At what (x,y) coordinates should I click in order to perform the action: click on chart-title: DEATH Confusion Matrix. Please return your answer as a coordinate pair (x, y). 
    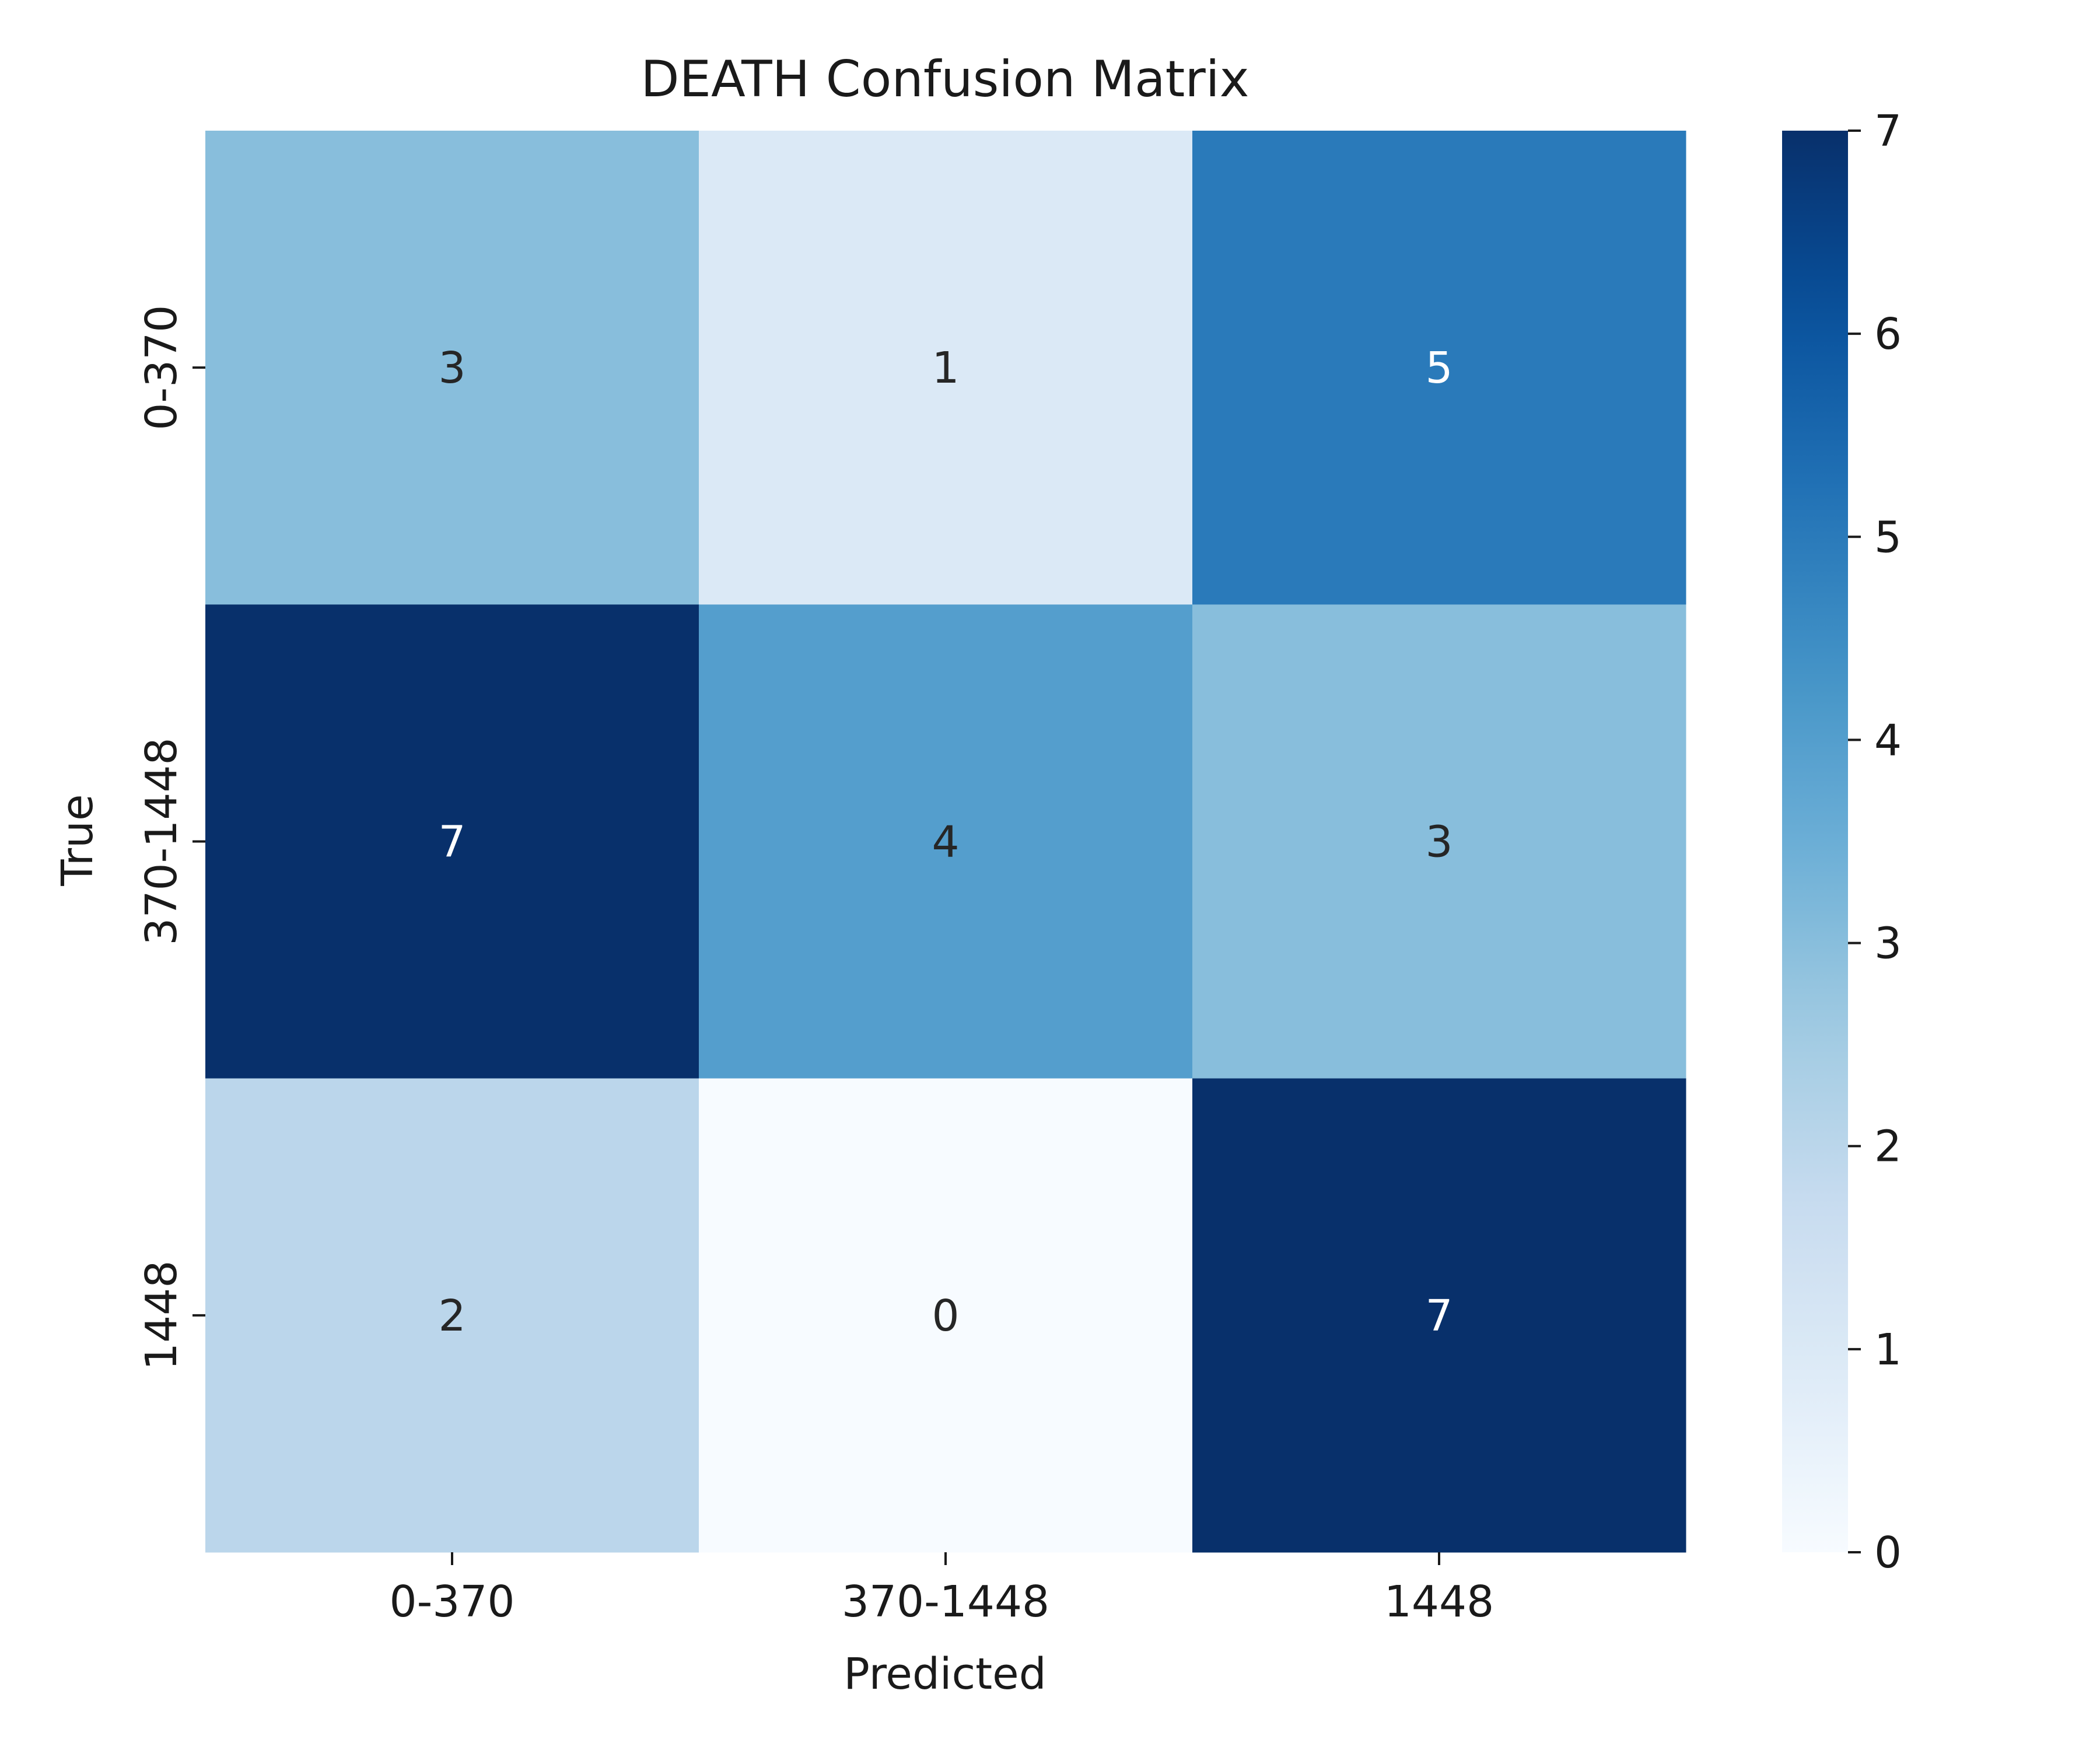
    Looking at the image, I should click on (944, 79).